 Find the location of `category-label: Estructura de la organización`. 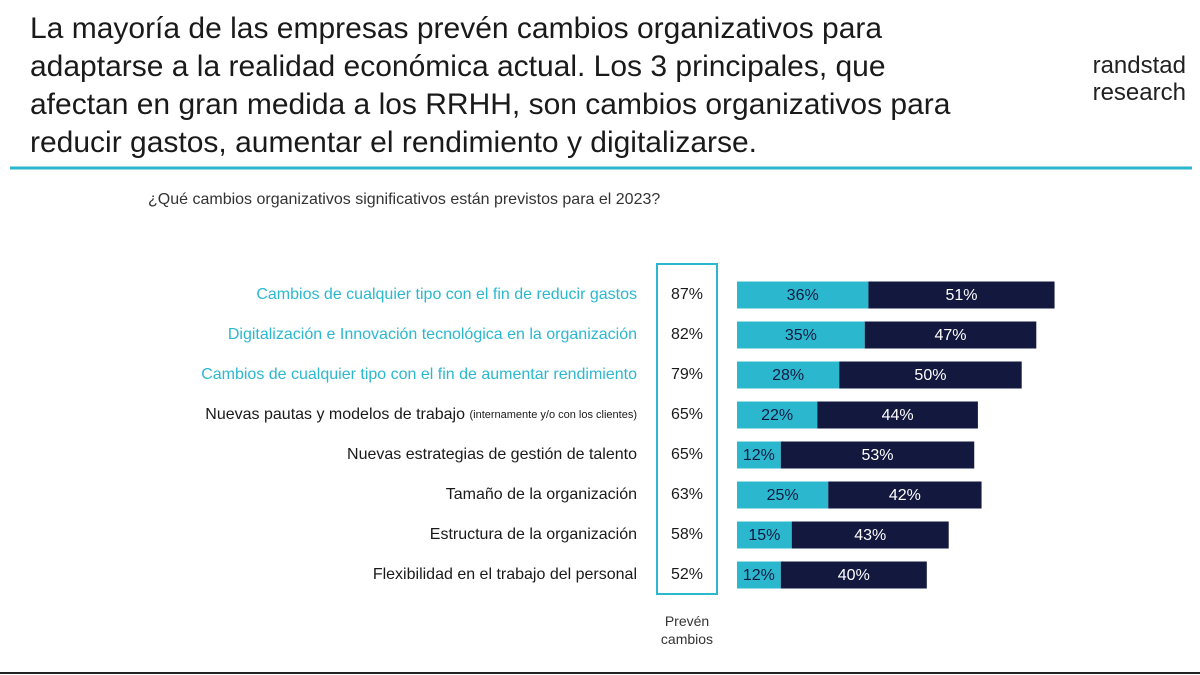

category-label: Estructura de la organización is located at coordinates (533, 534).